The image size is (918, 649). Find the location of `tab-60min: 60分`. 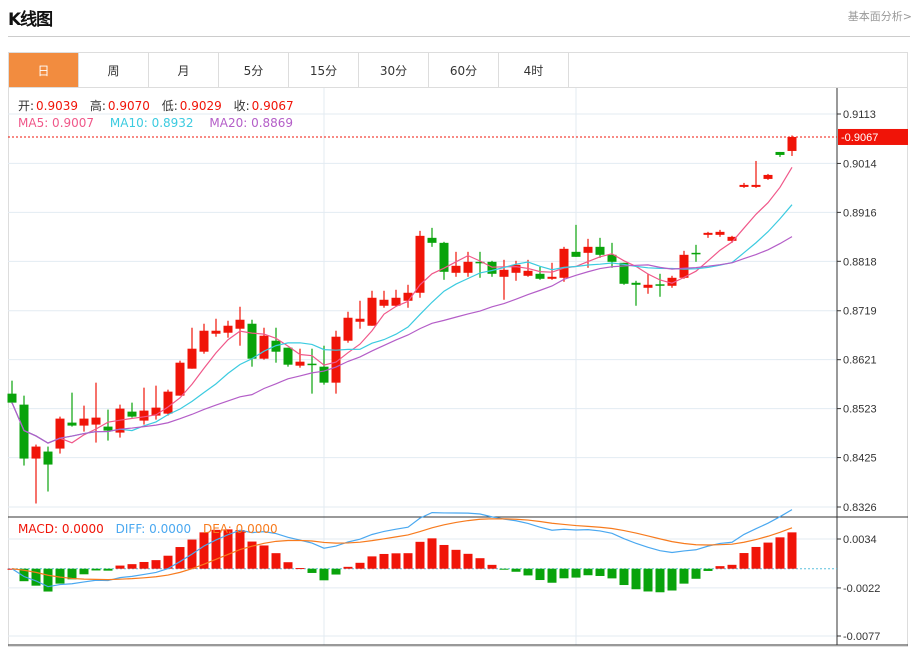

tab-60min: 60分 is located at coordinates (464, 70).